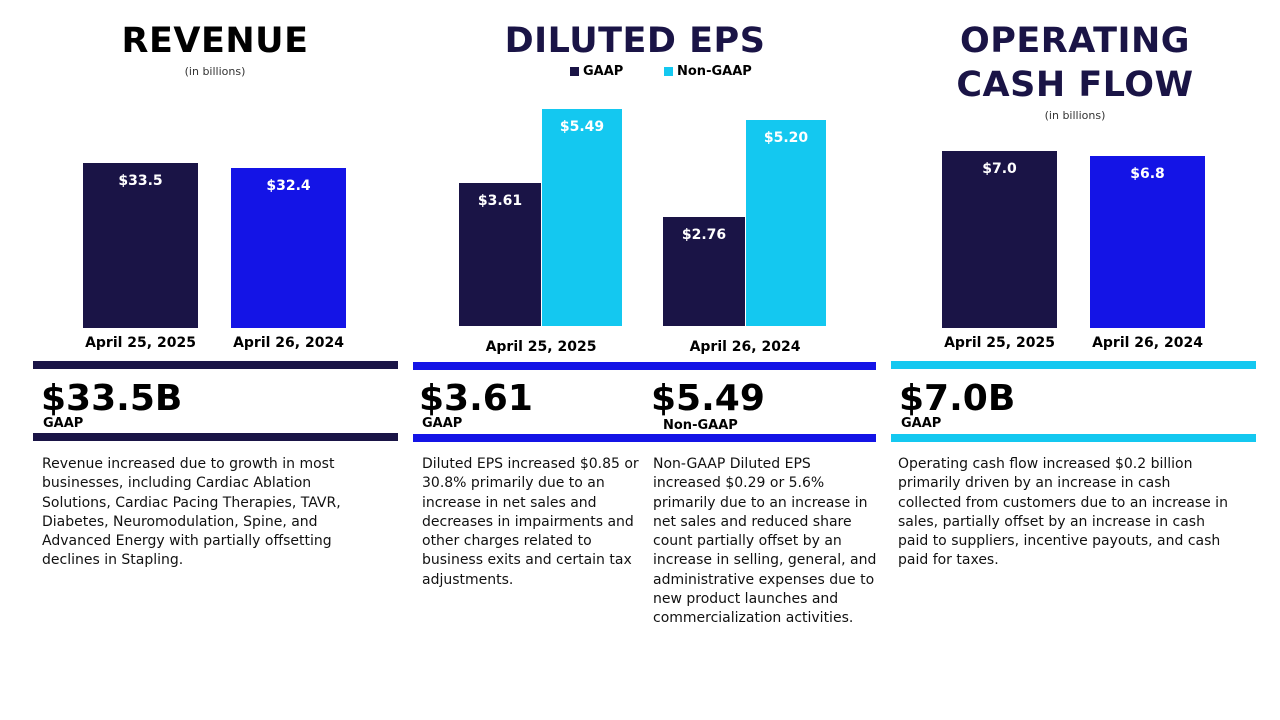  What do you see at coordinates (582, 127) in the screenshot?
I see `bar-data-label: $5.49` at bounding box center [582, 127].